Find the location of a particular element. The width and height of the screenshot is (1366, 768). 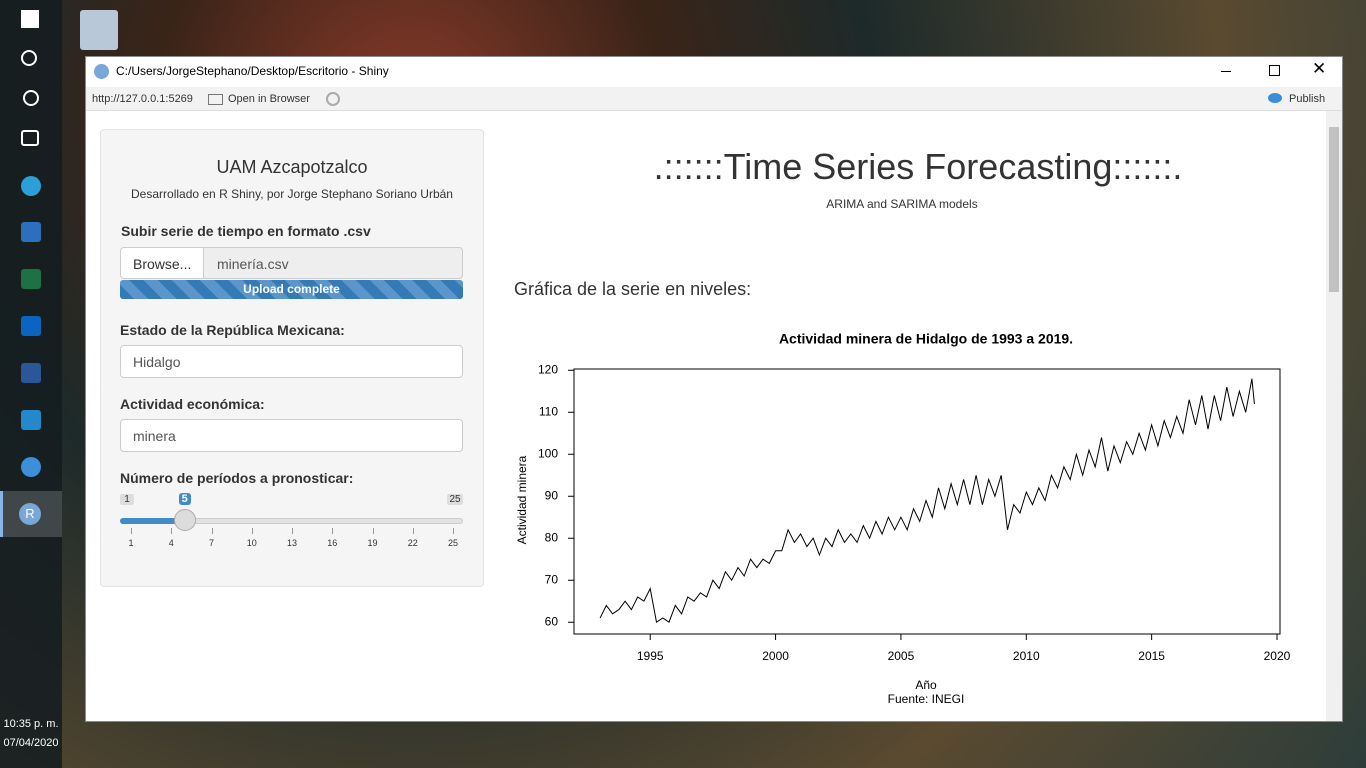

main-subtitle: ARIMA and SARIMA models is located at coordinates (902, 204).